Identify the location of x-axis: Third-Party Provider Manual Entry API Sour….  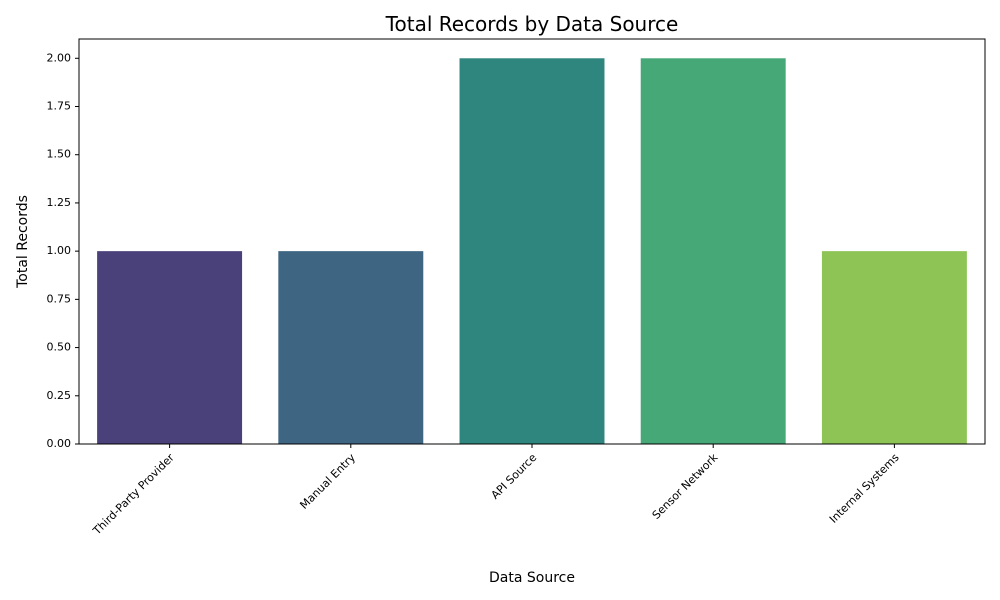
(496, 491).